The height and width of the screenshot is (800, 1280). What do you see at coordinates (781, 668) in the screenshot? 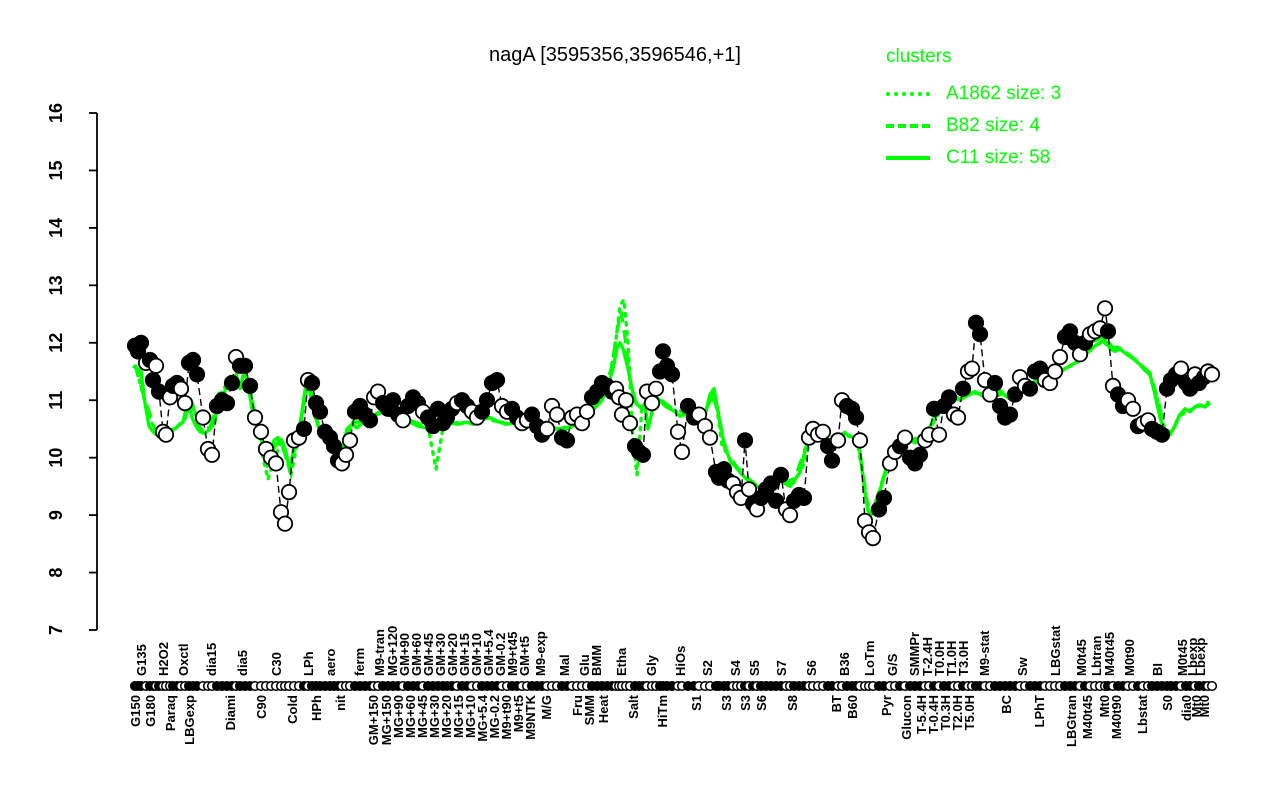
I see `condition-label-top: S7` at bounding box center [781, 668].